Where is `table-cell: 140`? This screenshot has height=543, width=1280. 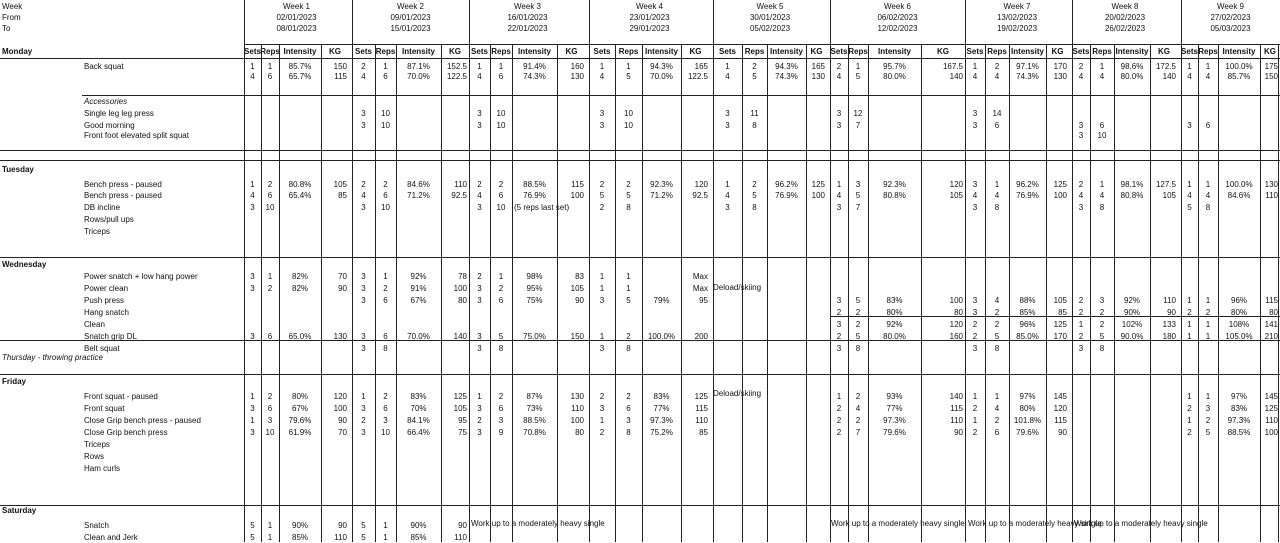 table-cell: 140 is located at coordinates (460, 336).